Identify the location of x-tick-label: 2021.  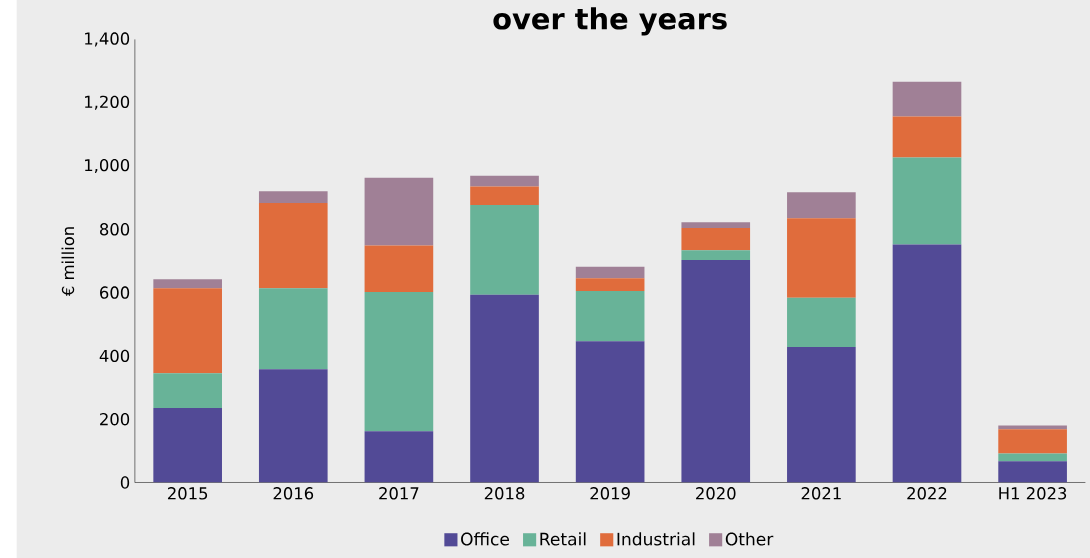
(821, 493).